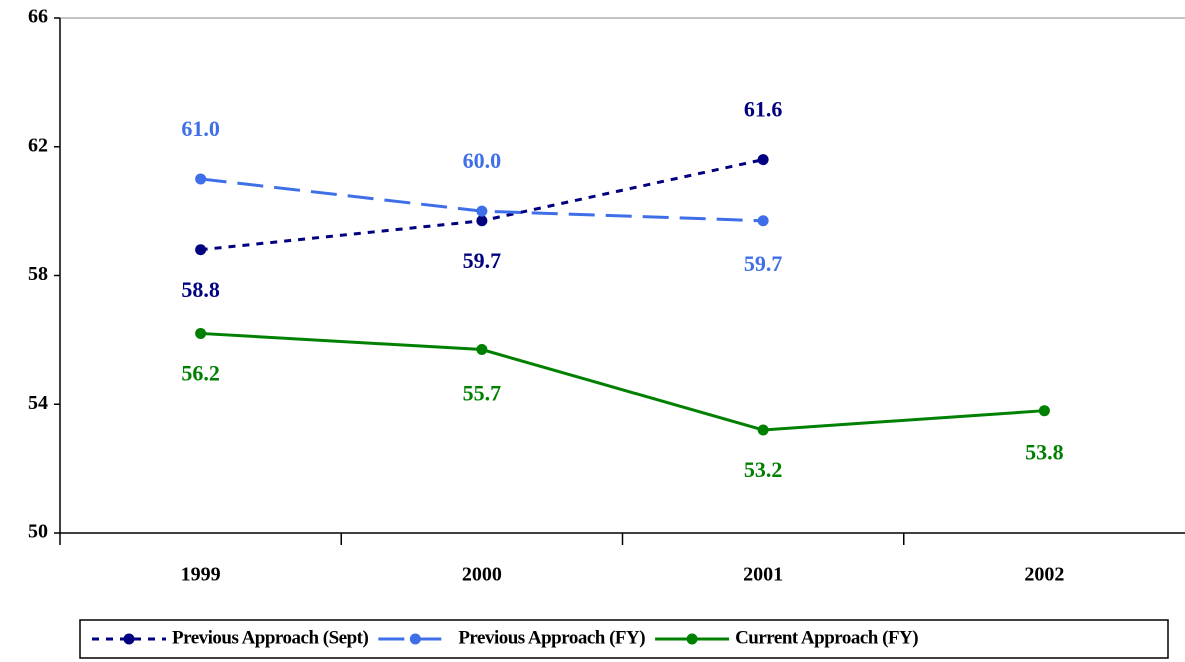 This screenshot has height=662, width=1185. What do you see at coordinates (38, 17) in the screenshot?
I see `y-tick-label: 66` at bounding box center [38, 17].